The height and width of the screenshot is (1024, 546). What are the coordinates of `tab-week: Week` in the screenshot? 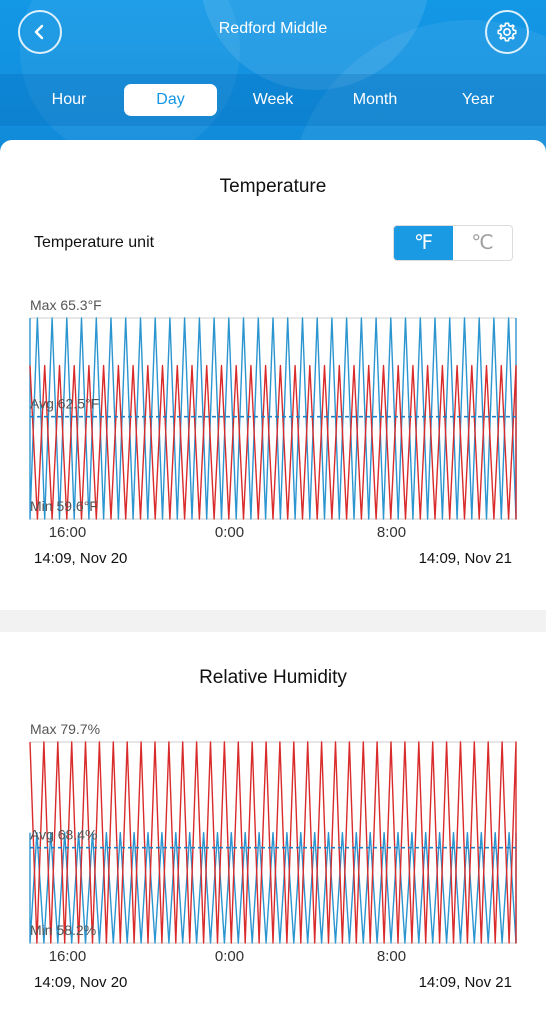 It's located at (273, 99).